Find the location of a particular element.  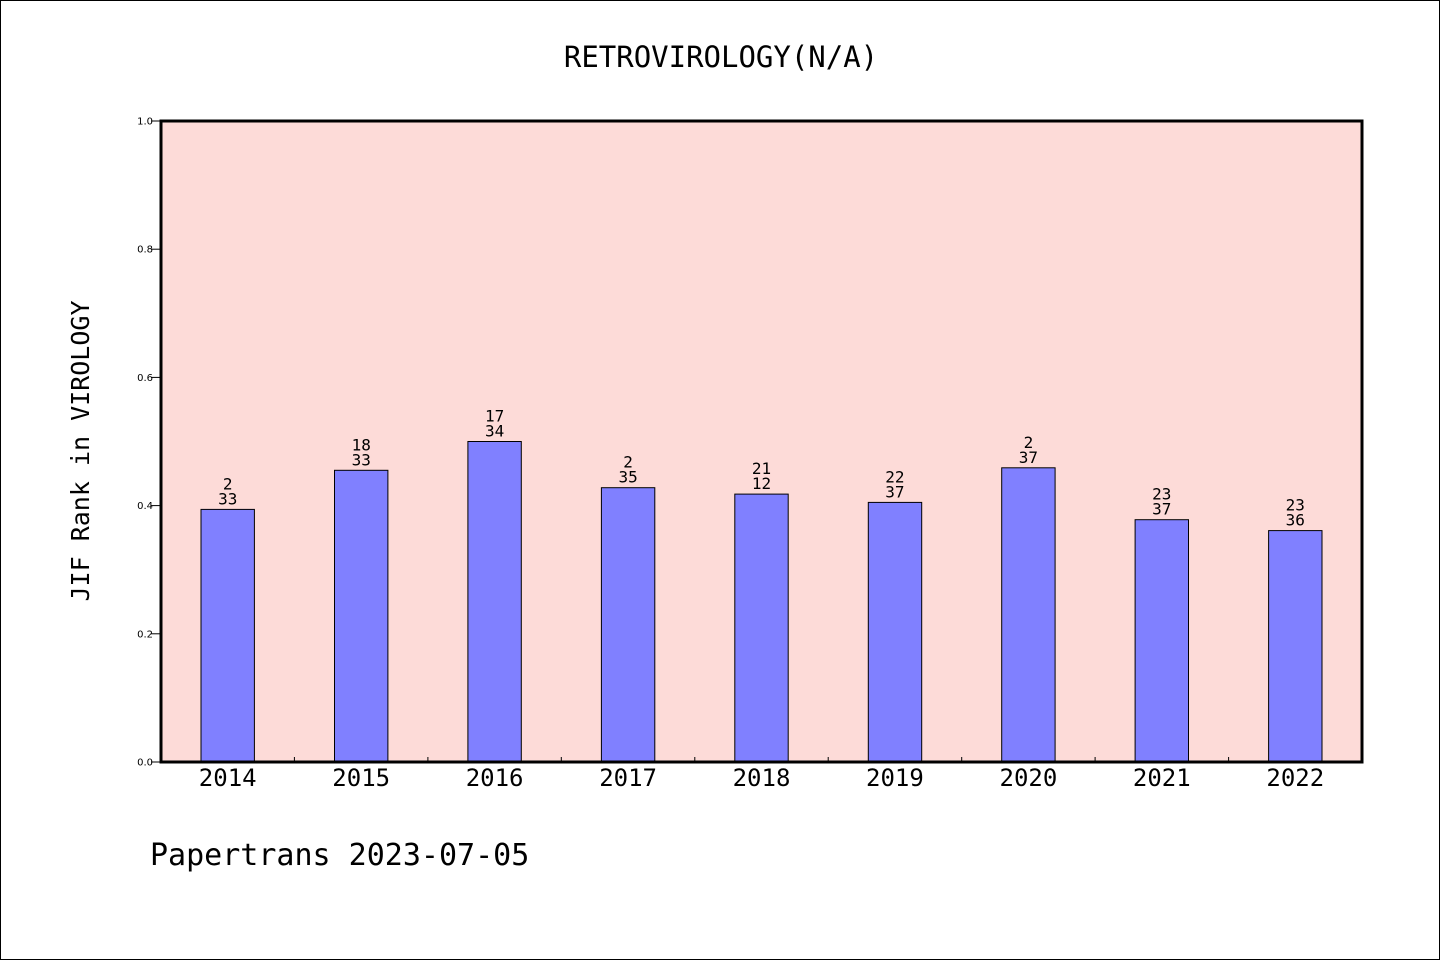

bar-label-top-2020: 2 is located at coordinates (1029, 442).